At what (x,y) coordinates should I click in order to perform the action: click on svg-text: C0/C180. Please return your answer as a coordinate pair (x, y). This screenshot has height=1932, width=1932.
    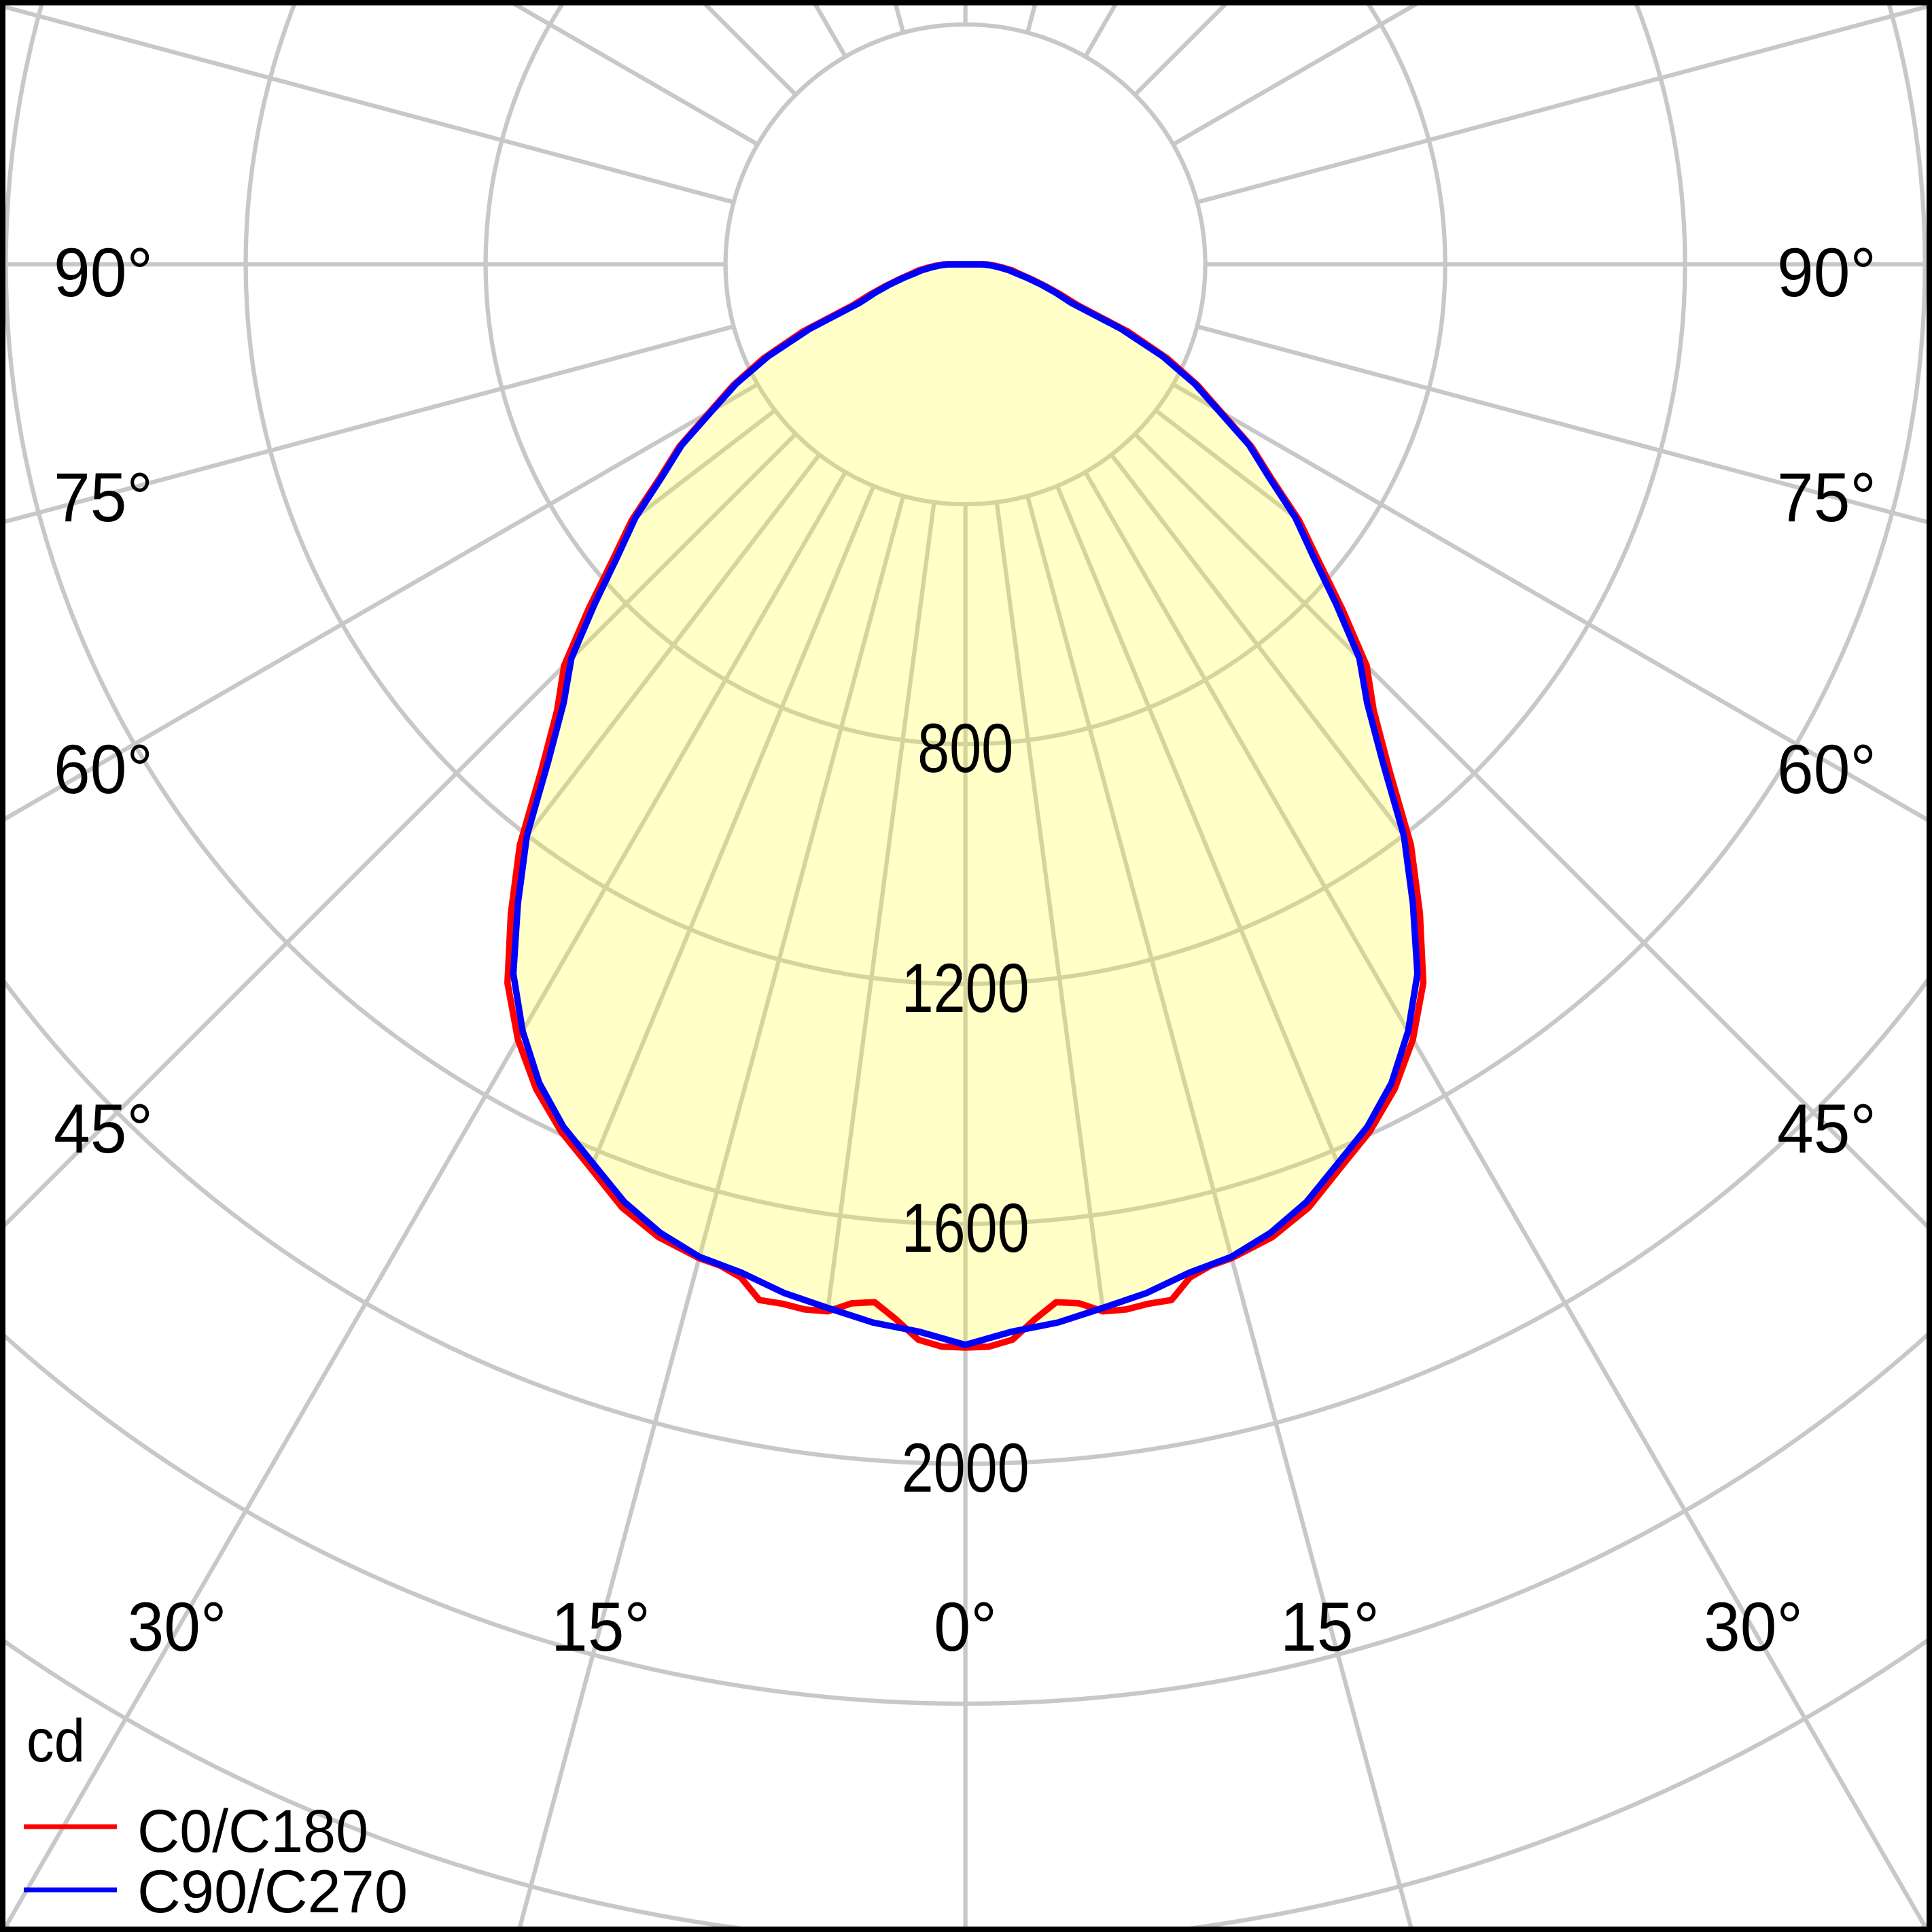
    Looking at the image, I should click on (252, 1831).